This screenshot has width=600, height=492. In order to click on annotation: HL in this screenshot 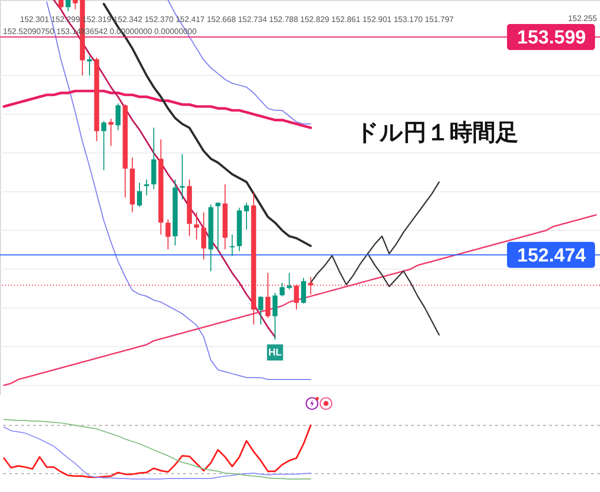, I will do `click(275, 352)`.